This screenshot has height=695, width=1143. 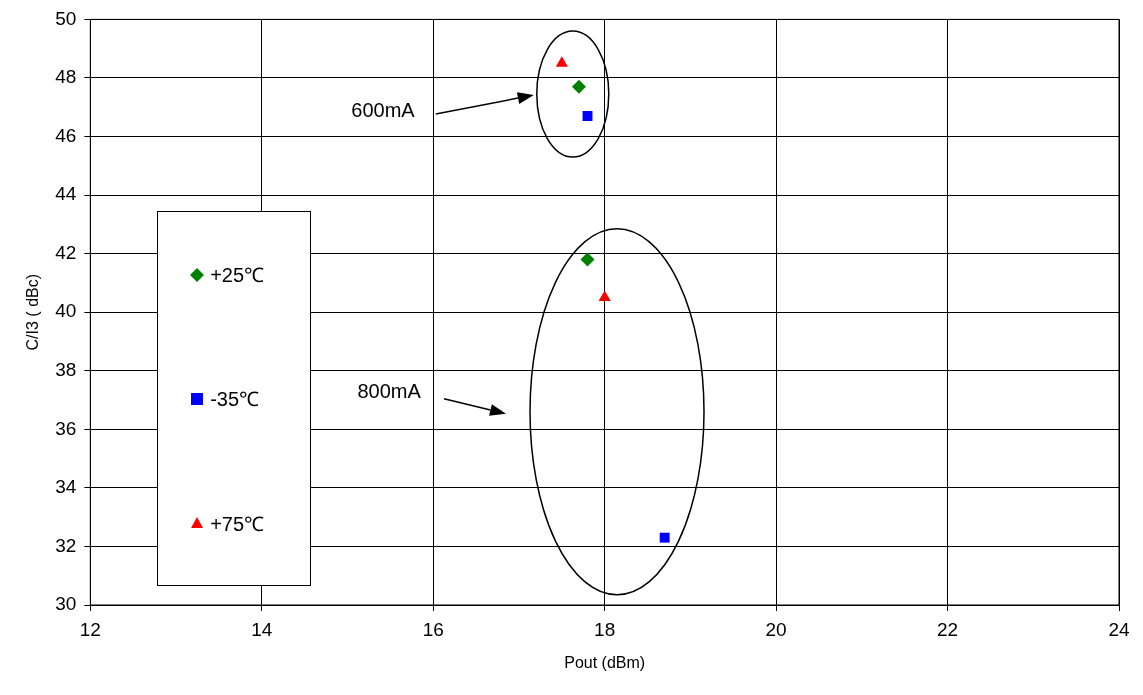 I want to click on y-tick-label: 42, so click(x=66, y=252).